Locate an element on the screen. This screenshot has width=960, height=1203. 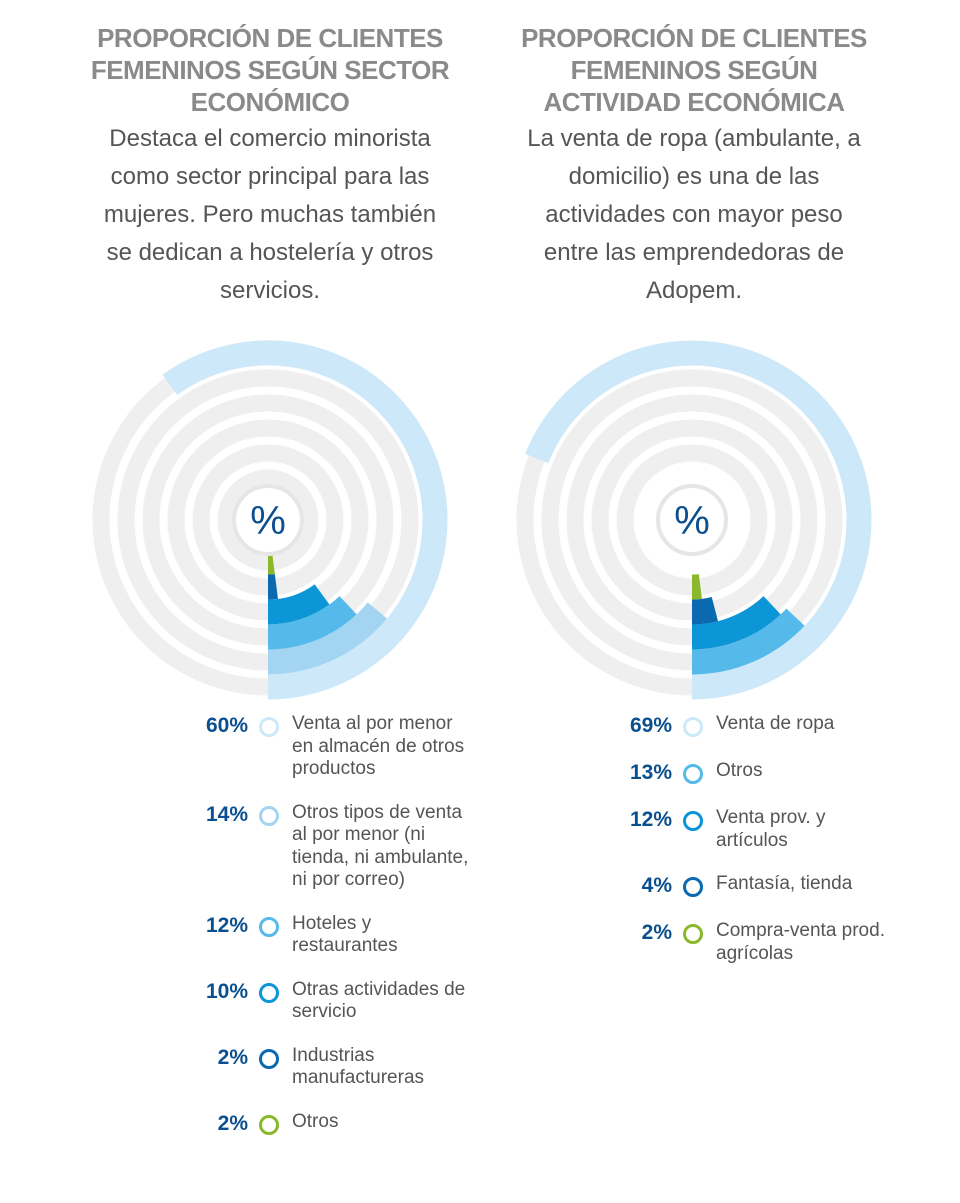
legend-value: 14% is located at coordinates (226, 814).